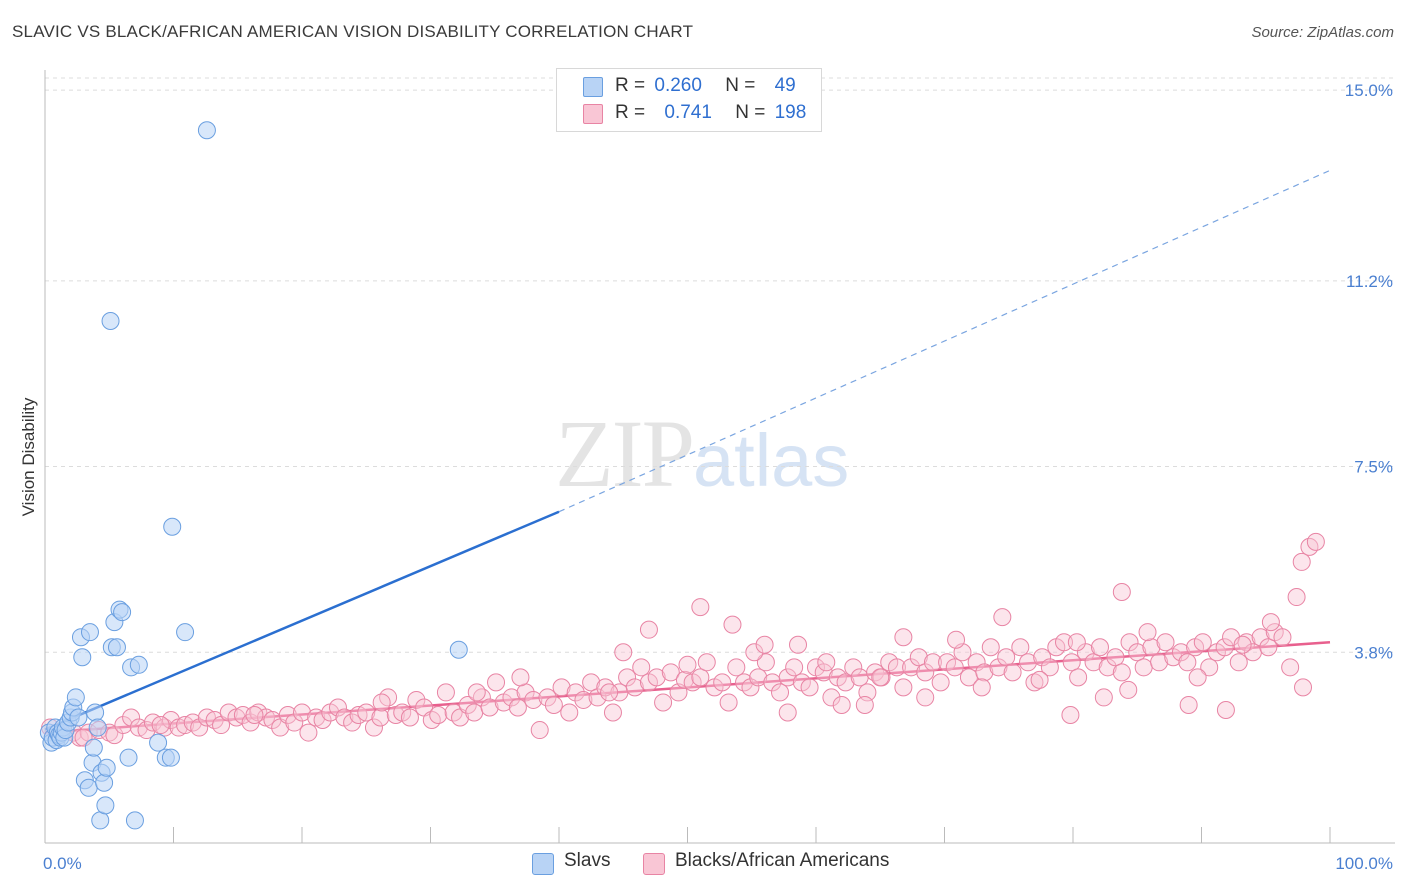  Describe the element at coordinates (687, 687) in the screenshot. I see `trend-line-blacks` at that location.